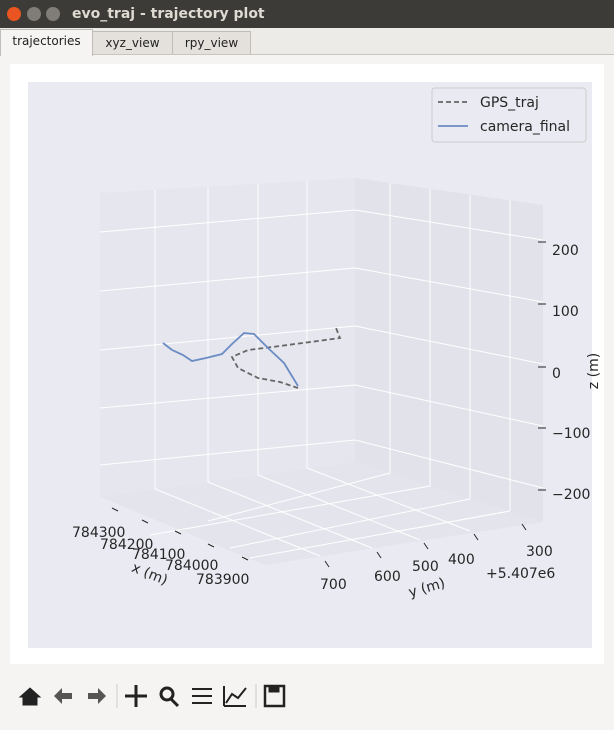  What do you see at coordinates (126, 545) in the screenshot?
I see `x-tick-label: 784200` at bounding box center [126, 545].